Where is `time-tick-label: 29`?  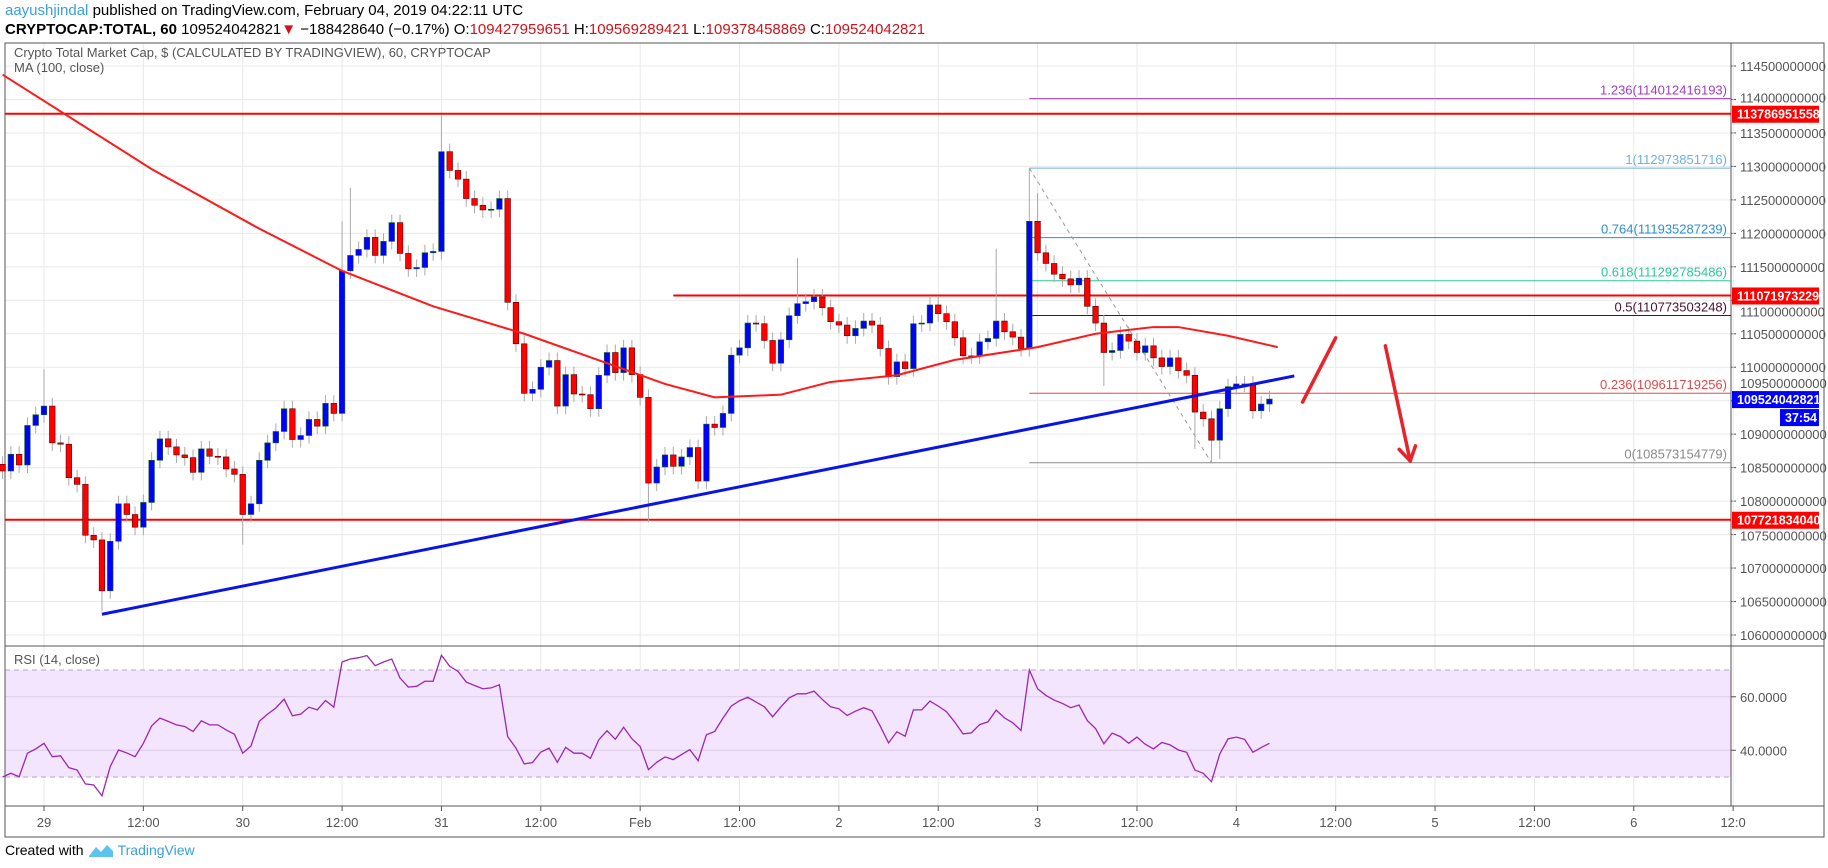 time-tick-label: 29 is located at coordinates (44, 822).